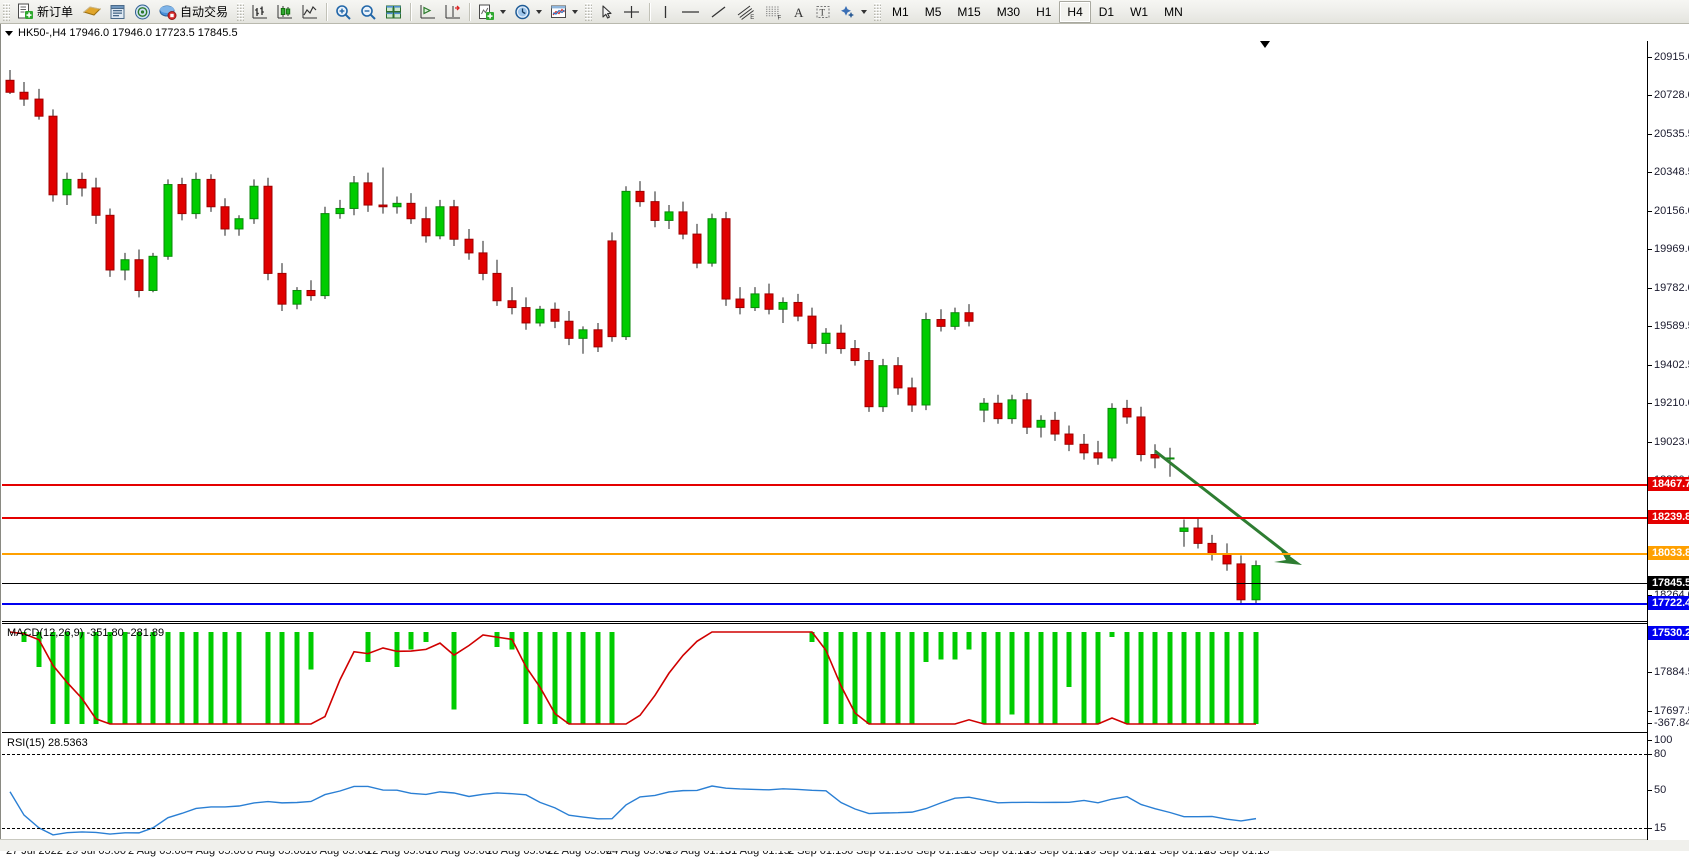 The height and width of the screenshot is (863, 1689). I want to click on rsi-indicator-plot: RSI(15) 28.5363, so click(824, 787).